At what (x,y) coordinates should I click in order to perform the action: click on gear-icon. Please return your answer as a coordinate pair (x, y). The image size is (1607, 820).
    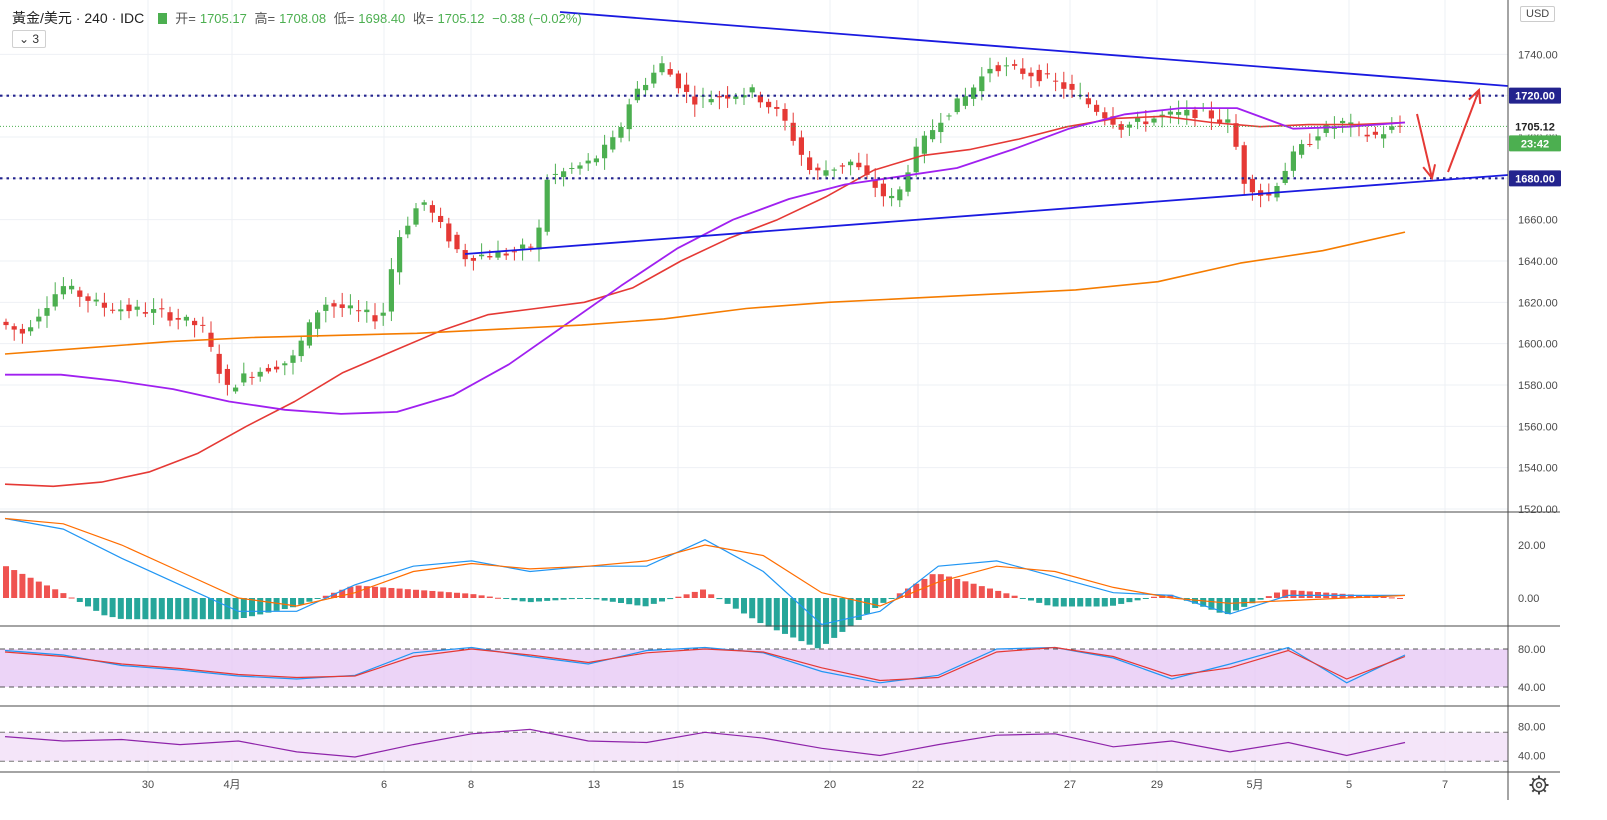
    Looking at the image, I should click on (1539, 785).